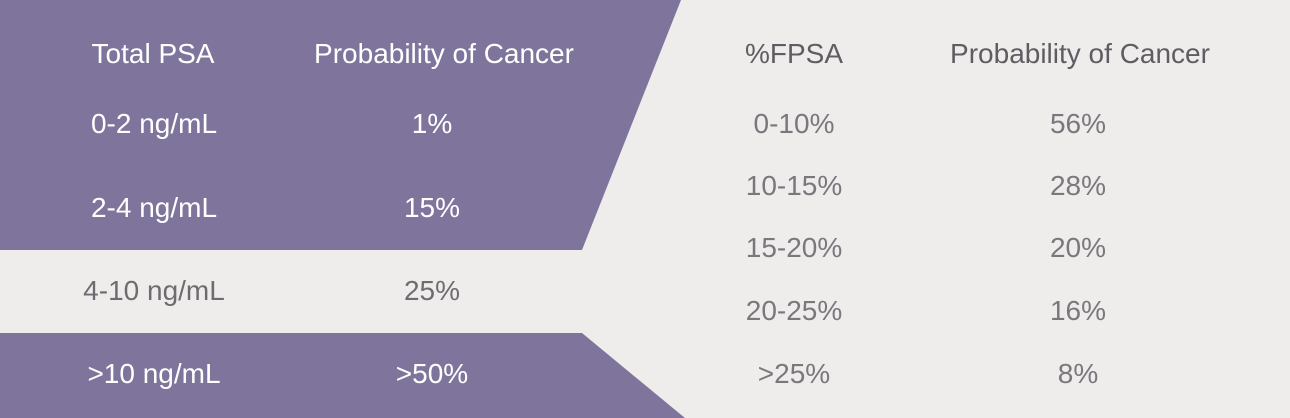 Image resolution: width=1290 pixels, height=418 pixels. Describe the element at coordinates (794, 185) in the screenshot. I see `right-row-2-fpsa: 10-15%` at that location.